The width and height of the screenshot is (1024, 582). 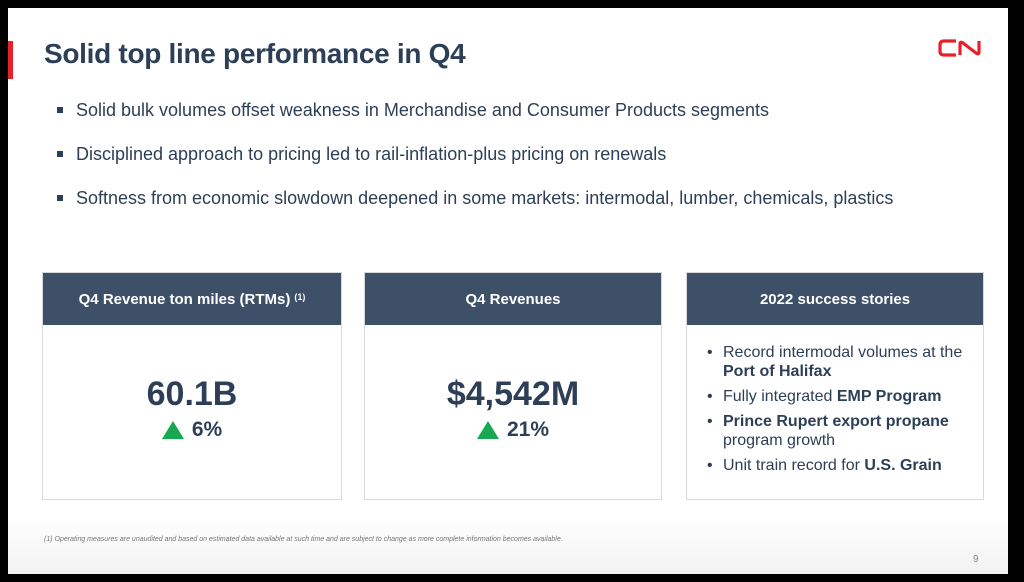 I want to click on footnote-ref: (1), so click(x=300, y=297).